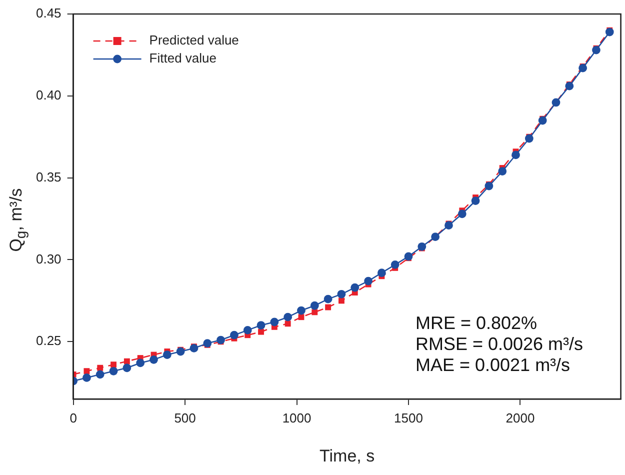 The image size is (625, 475). Describe the element at coordinates (49, 258) in the screenshot. I see `y-tick-label: 0.30` at that location.